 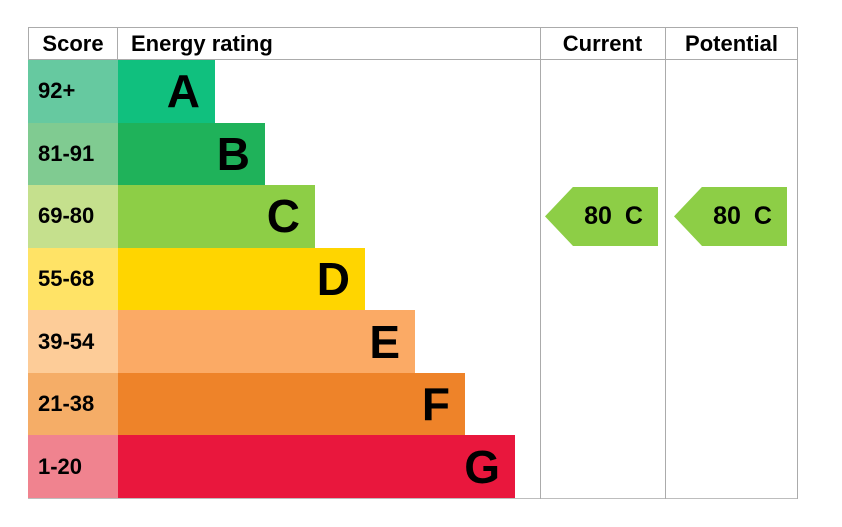 What do you see at coordinates (731, 43) in the screenshot?
I see `potential-header: Potential` at bounding box center [731, 43].